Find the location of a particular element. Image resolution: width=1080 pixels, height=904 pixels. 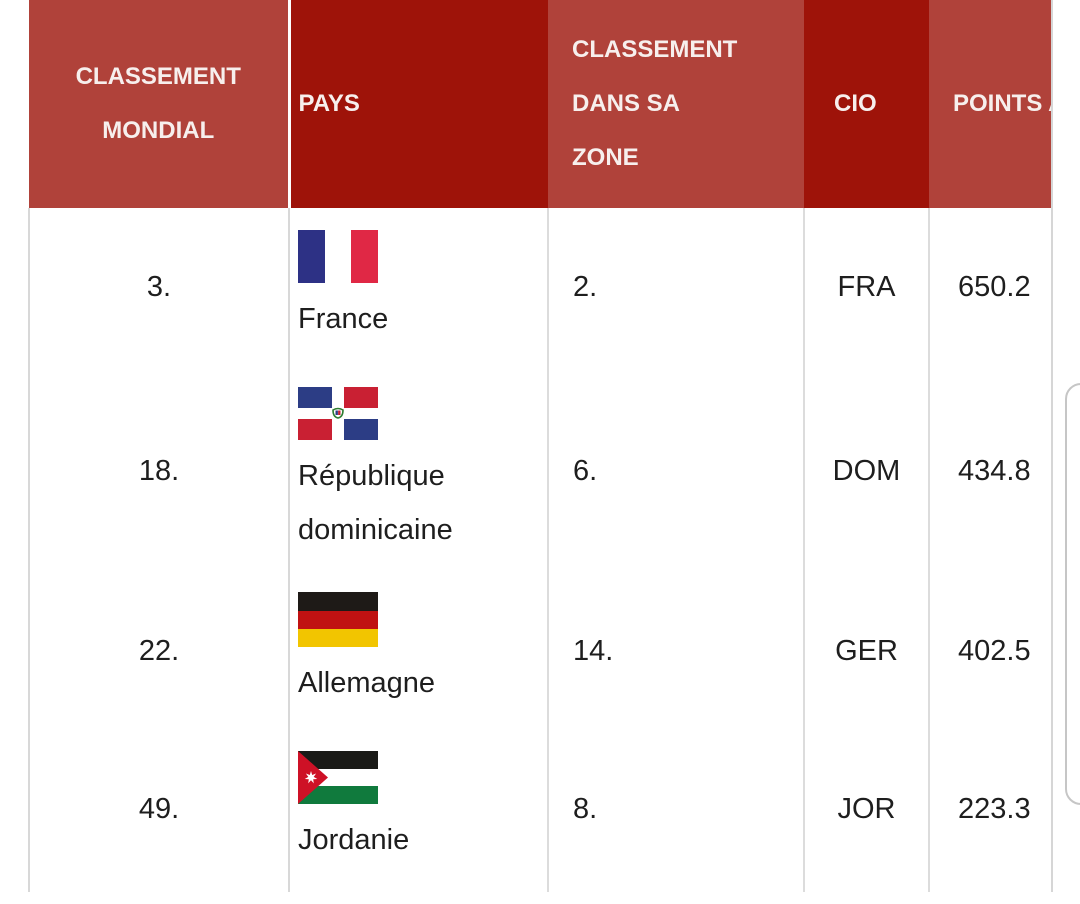

country-cell: République dominicaine is located at coordinates (419, 471).